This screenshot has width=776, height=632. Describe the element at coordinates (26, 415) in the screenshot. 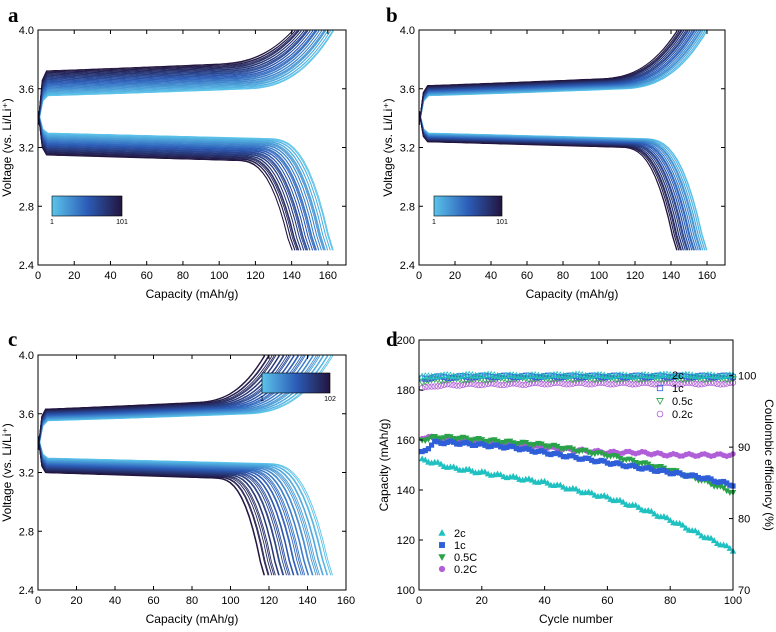

I see `y-tick-label: 3.6` at that location.